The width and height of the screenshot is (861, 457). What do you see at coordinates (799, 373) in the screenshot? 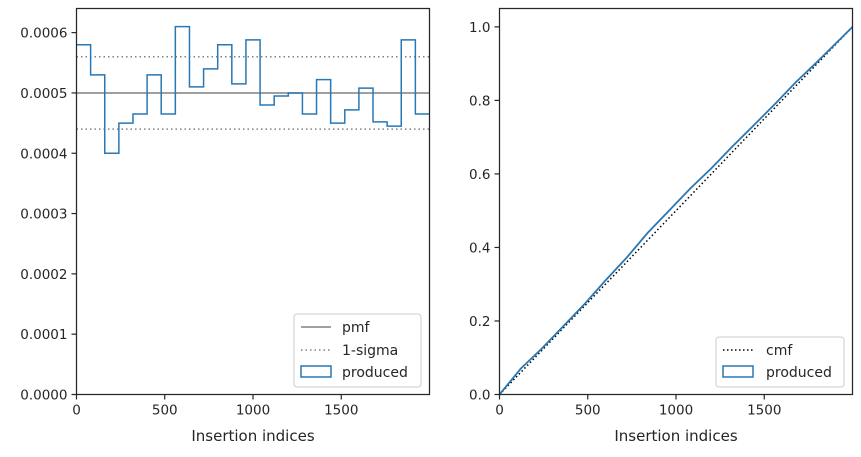
I see `right-legend-produced-label: produced` at bounding box center [799, 373].